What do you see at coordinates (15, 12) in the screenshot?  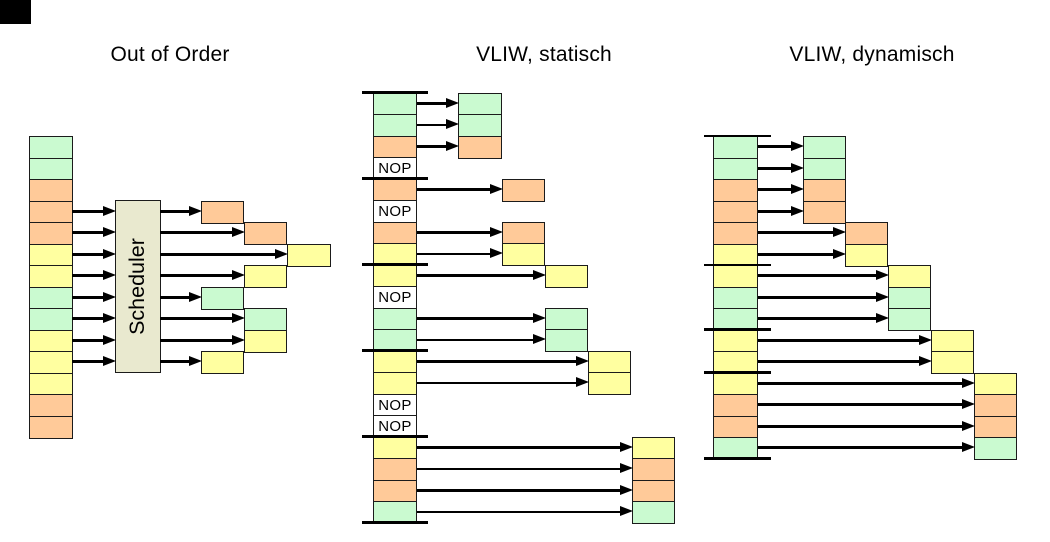 I see `corner-mark` at bounding box center [15, 12].